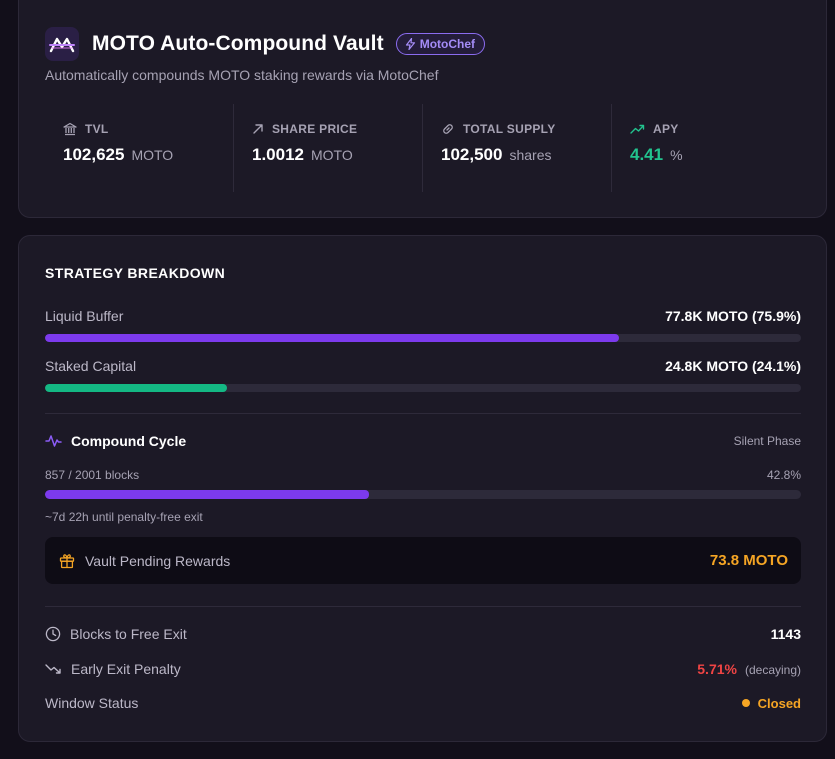 Image resolution: width=835 pixels, height=759 pixels. What do you see at coordinates (92, 703) in the screenshot?
I see `info-label: Window Status` at bounding box center [92, 703].